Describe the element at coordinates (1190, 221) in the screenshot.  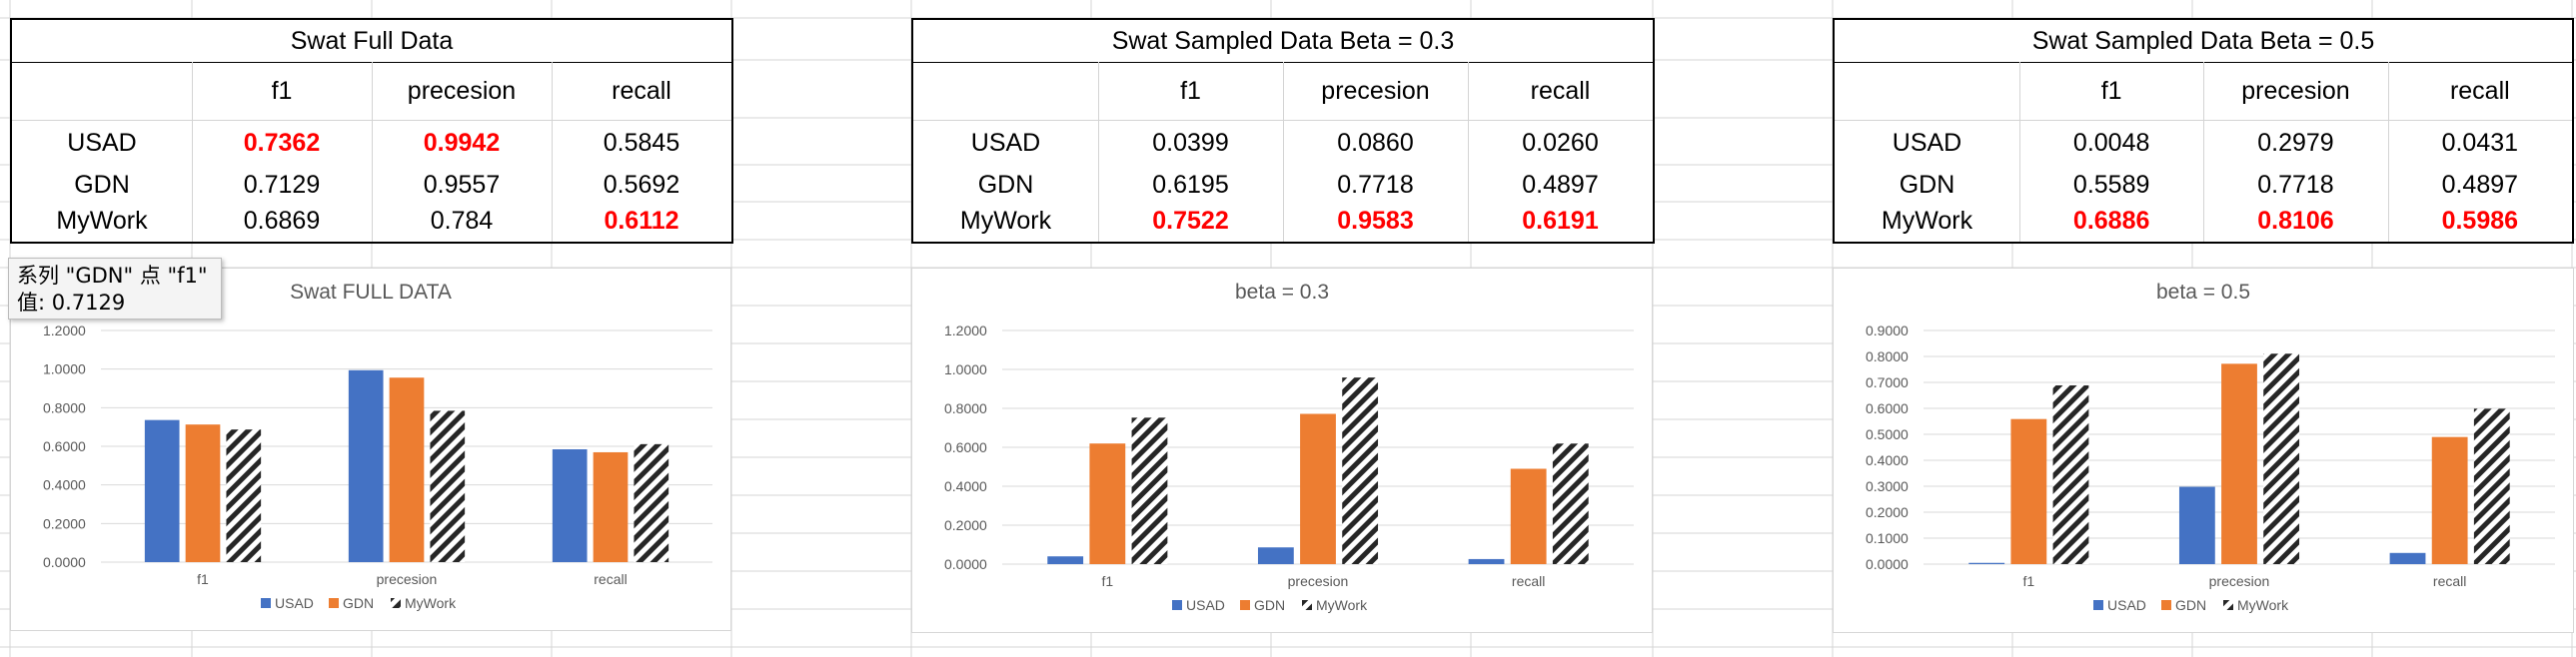
I see `table-cell: 0.7522` at that location.